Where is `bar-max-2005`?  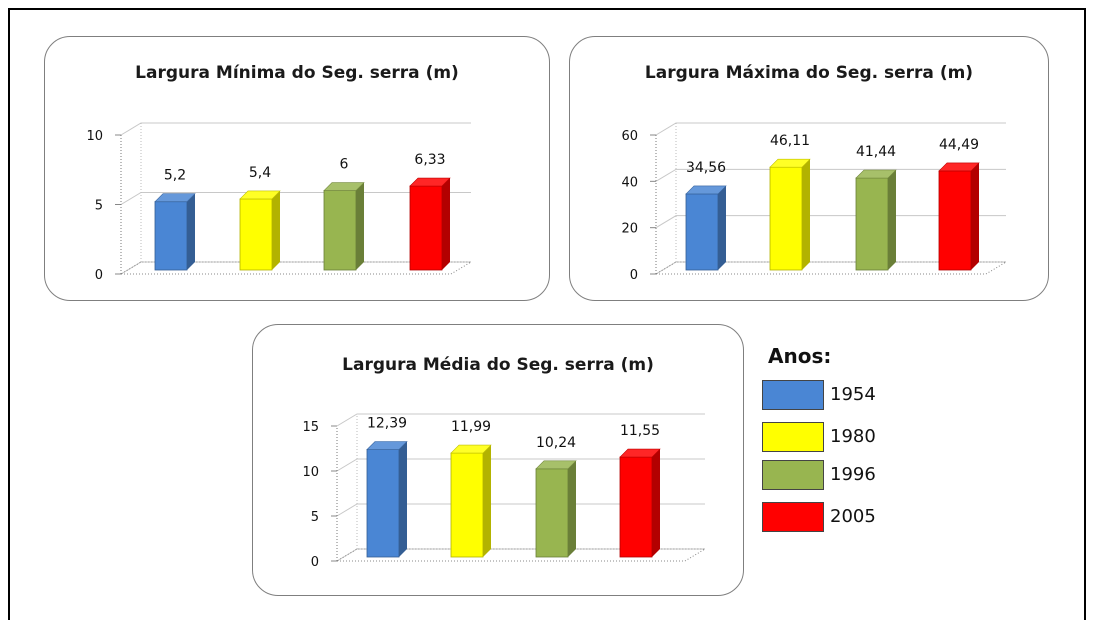 bar-max-2005 is located at coordinates (959, 216).